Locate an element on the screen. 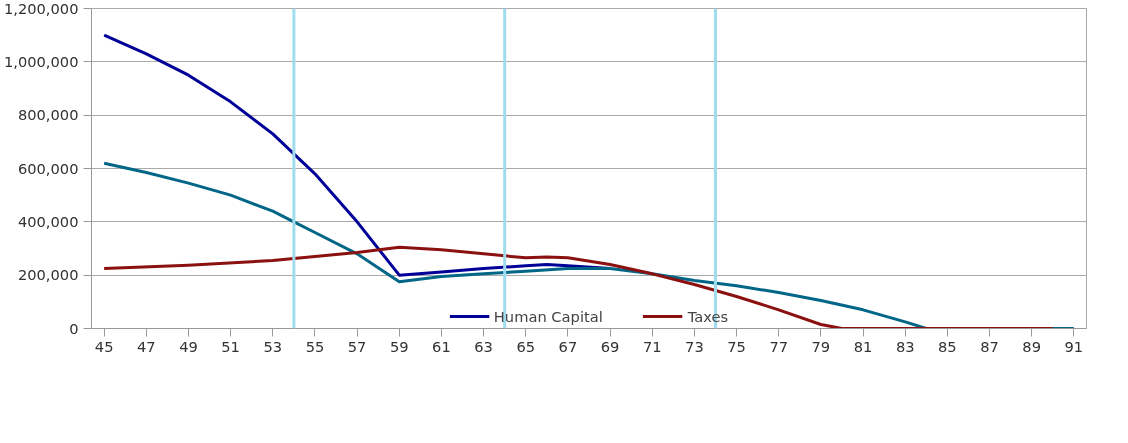 This screenshot has width=1128, height=443. x-tick-label: 89 is located at coordinates (1032, 346).